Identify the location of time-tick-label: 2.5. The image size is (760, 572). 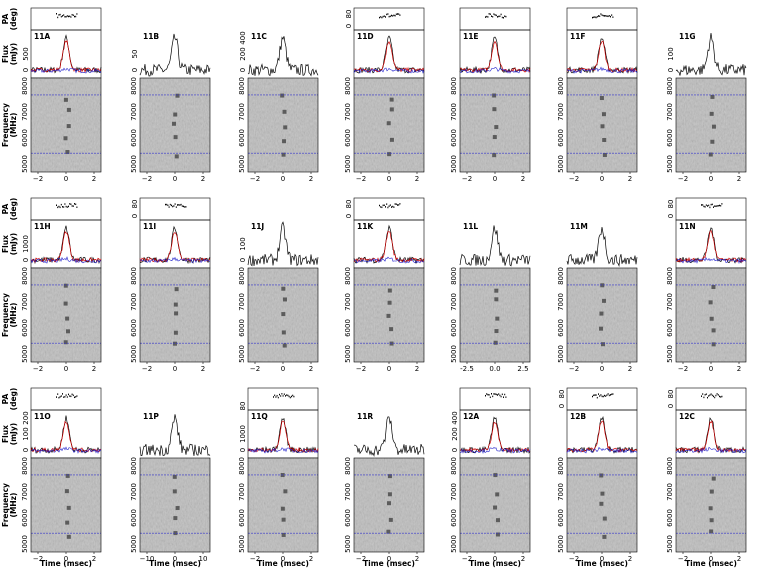
(522, 369).